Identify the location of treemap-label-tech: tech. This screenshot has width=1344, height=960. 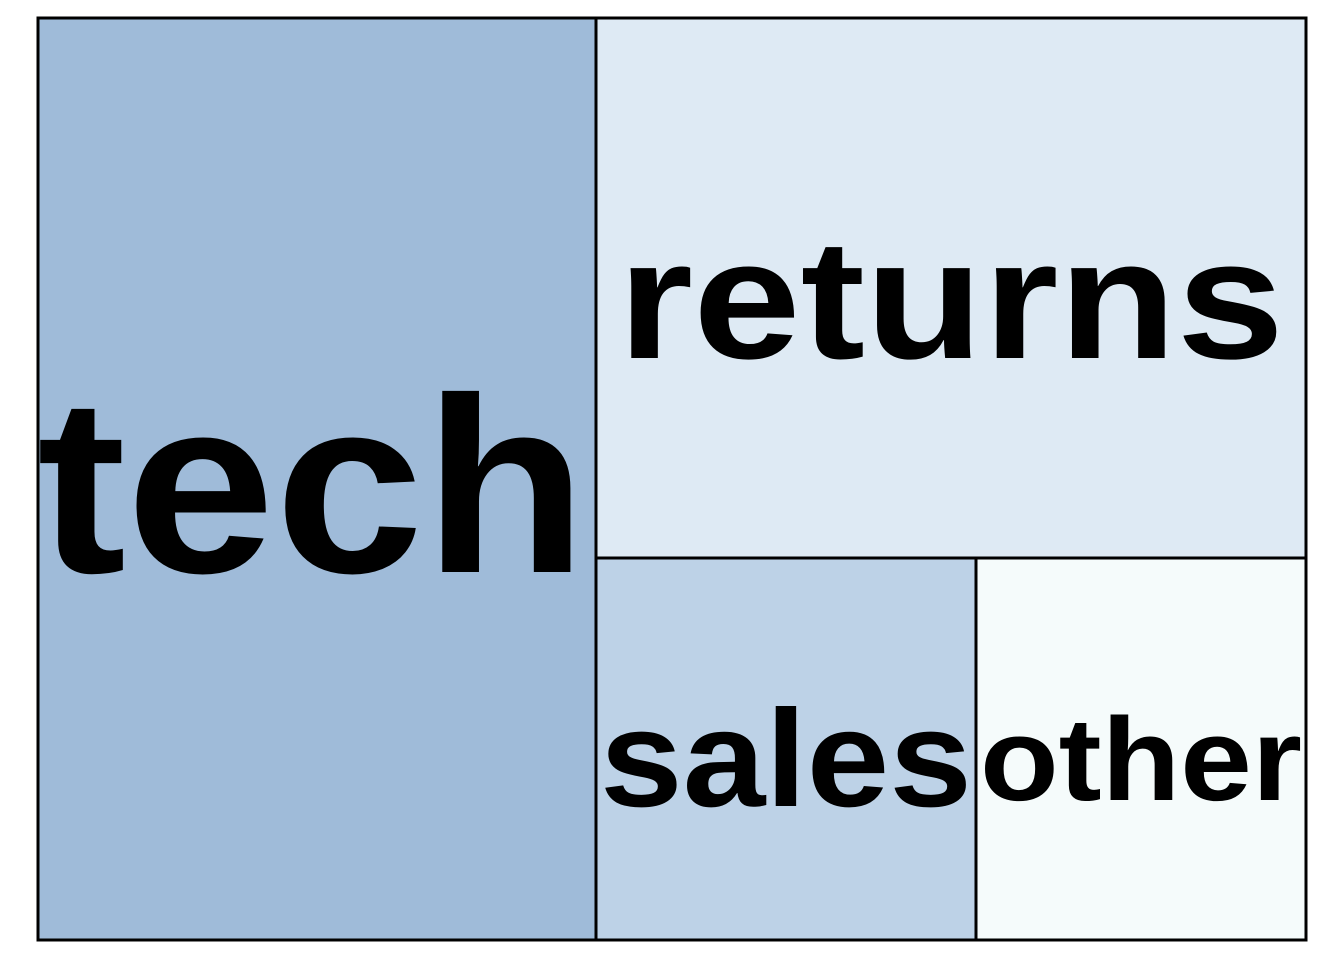
(312, 485).